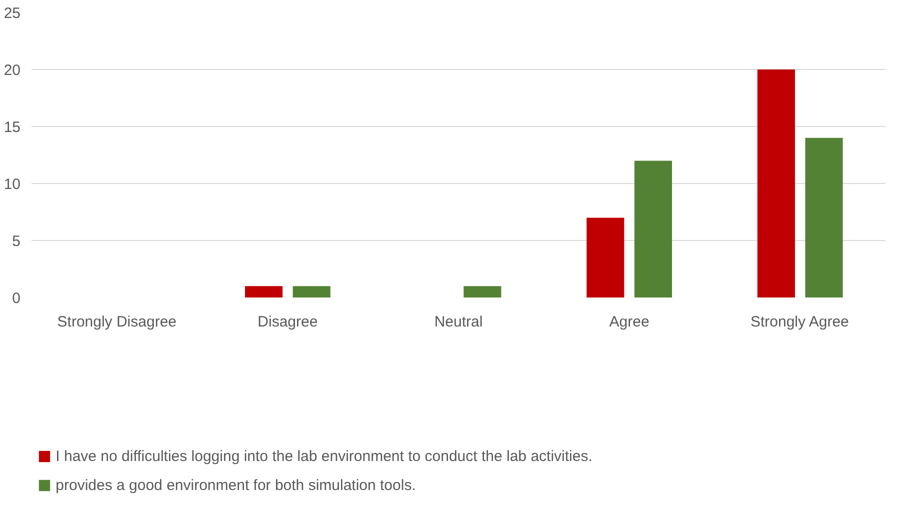 The width and height of the screenshot is (914, 505). Describe the element at coordinates (16, 241) in the screenshot. I see `y-tick-label: 5` at that location.